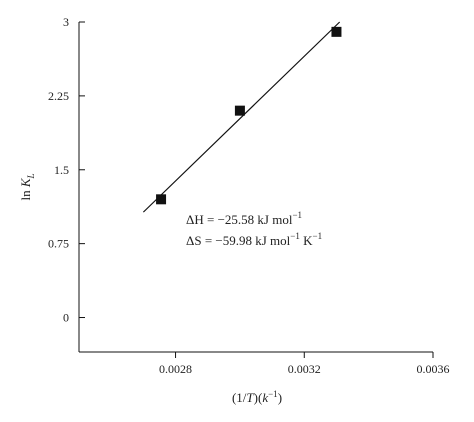 The height and width of the screenshot is (422, 474). Describe the element at coordinates (175, 369) in the screenshot. I see `x-tick-label: 0.0028` at that location.